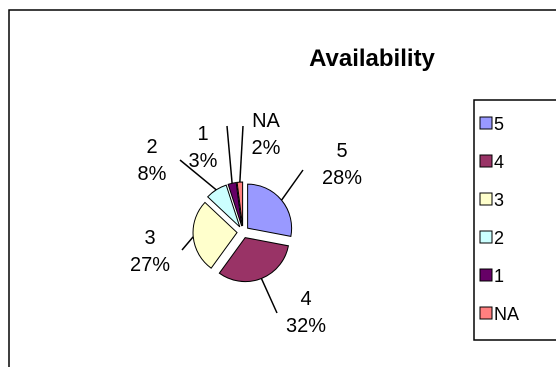 This screenshot has height=367, width=556. I want to click on legend-box, so click(514, 220).